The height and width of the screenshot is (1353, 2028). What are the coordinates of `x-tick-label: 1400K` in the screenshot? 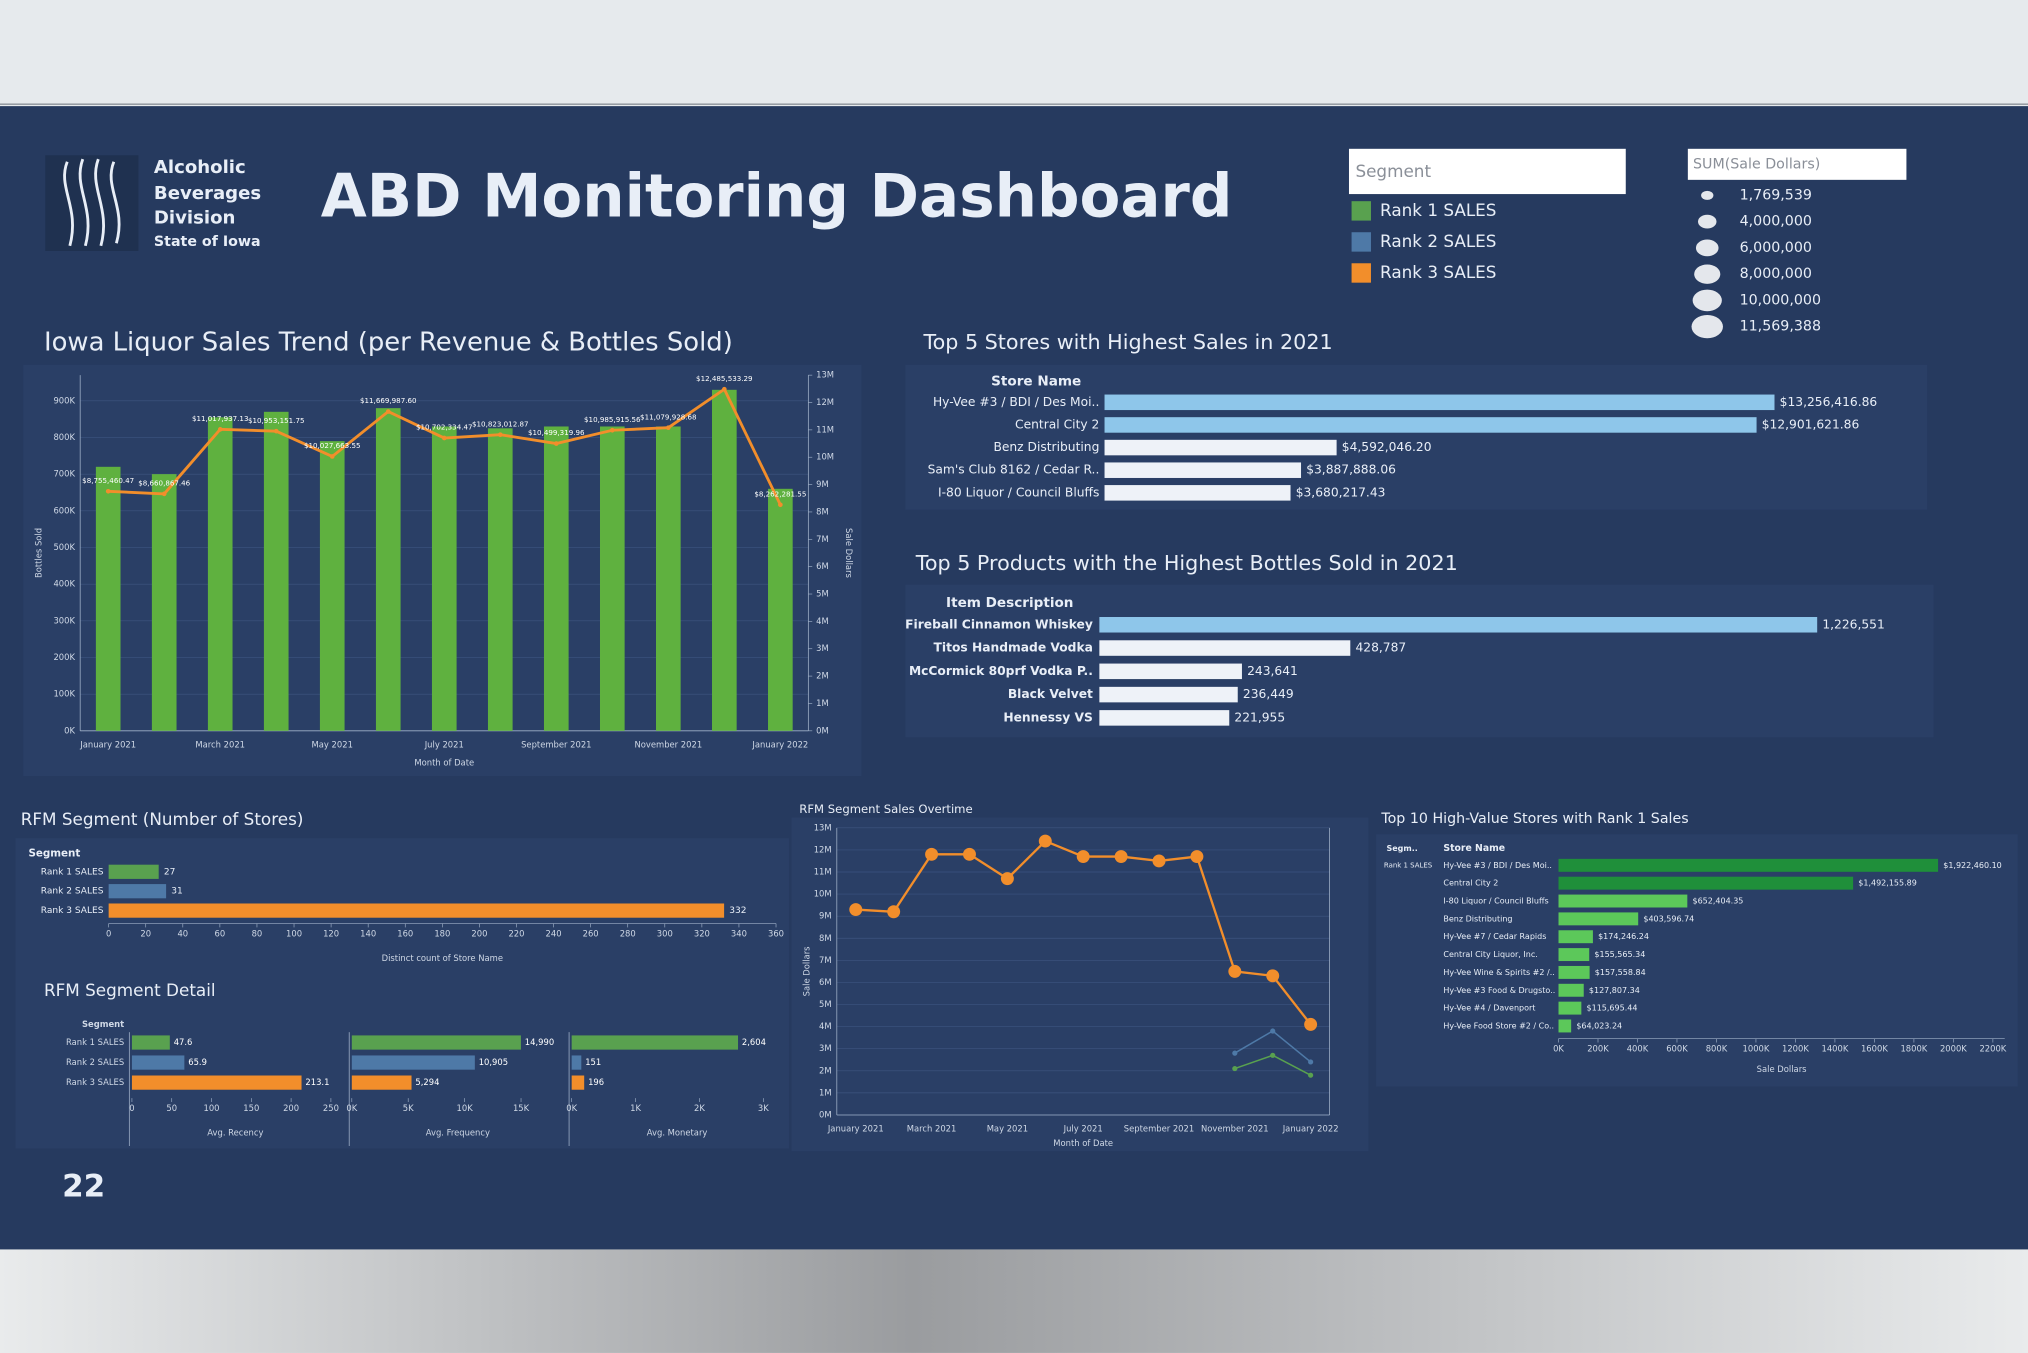 It's located at (1834, 1048).